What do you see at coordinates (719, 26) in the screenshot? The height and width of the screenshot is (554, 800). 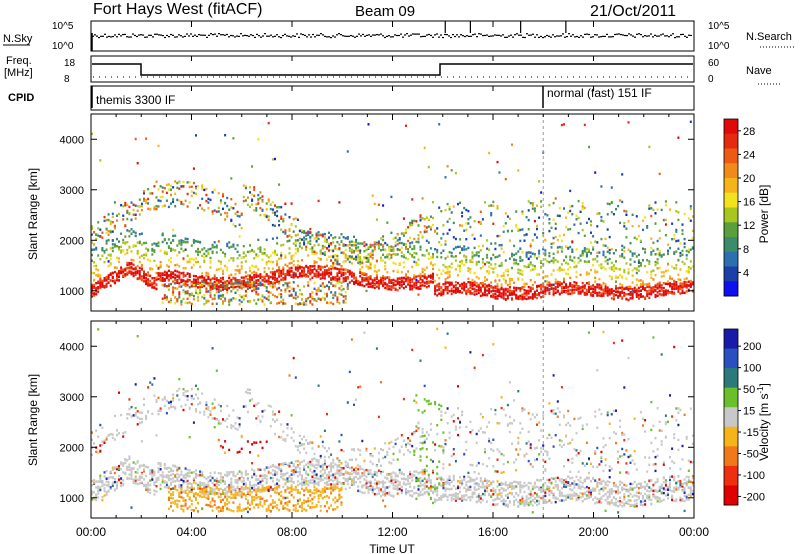 I see `nsearch-tick-top: 10^5` at bounding box center [719, 26].